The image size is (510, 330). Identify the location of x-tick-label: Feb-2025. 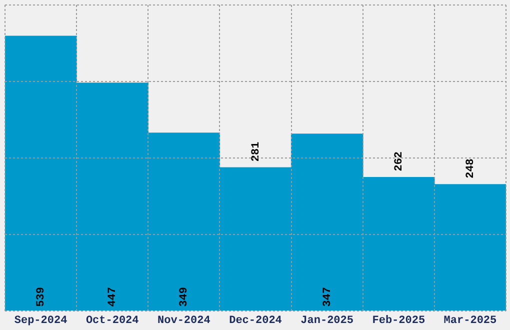
(399, 321).